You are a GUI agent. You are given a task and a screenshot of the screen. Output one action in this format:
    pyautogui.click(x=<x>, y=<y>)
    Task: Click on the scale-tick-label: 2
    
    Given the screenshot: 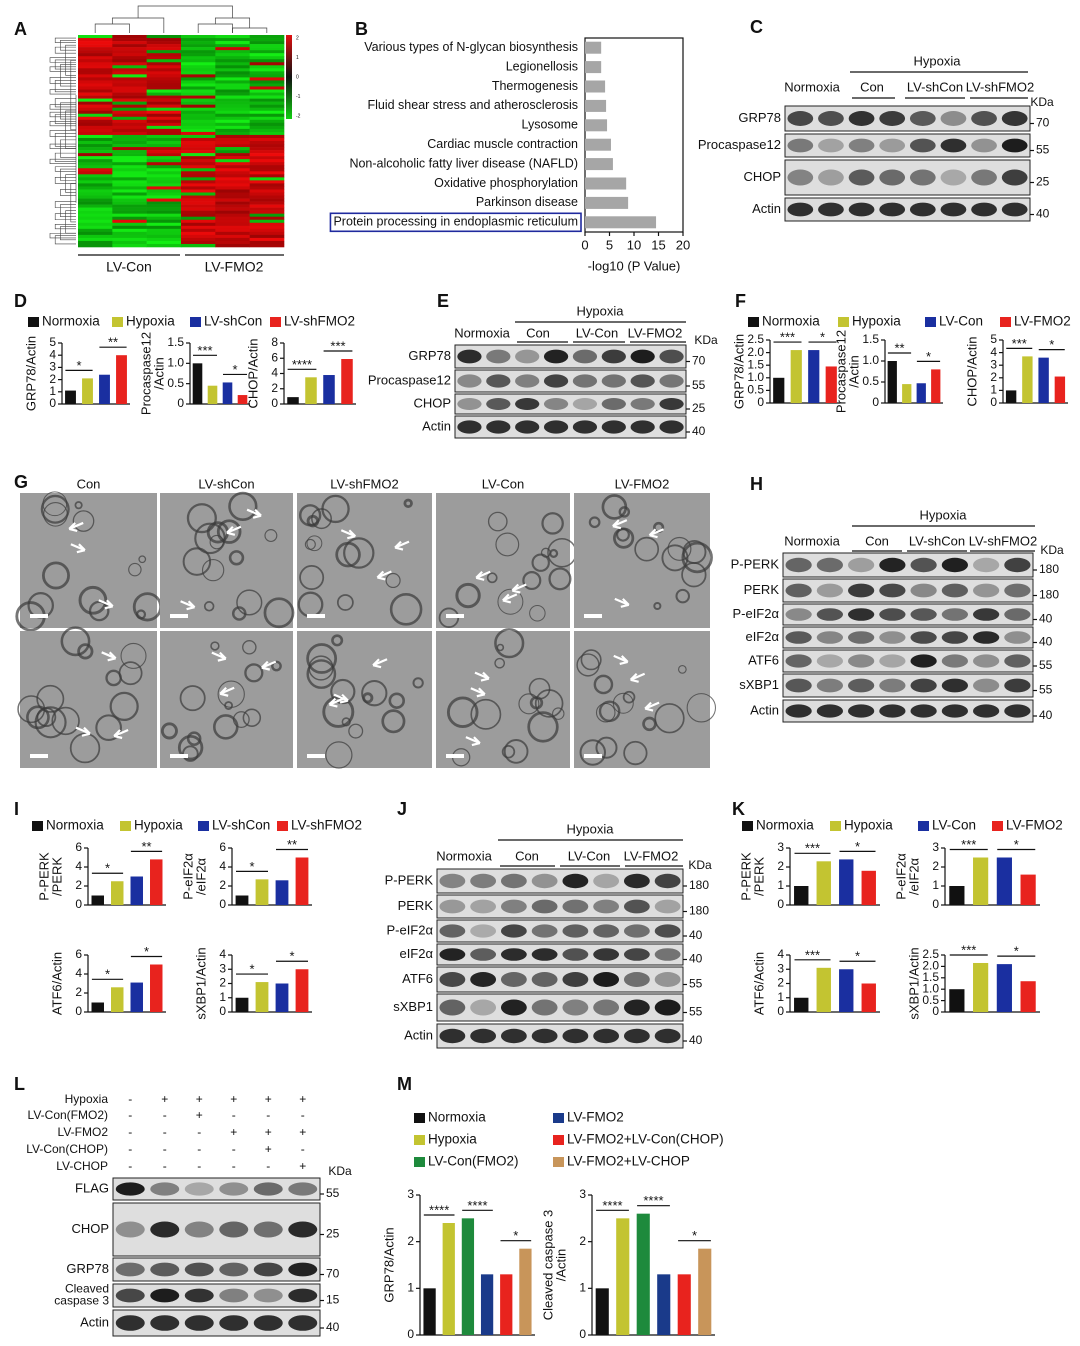 What is the action you would take?
    pyautogui.click(x=297, y=38)
    